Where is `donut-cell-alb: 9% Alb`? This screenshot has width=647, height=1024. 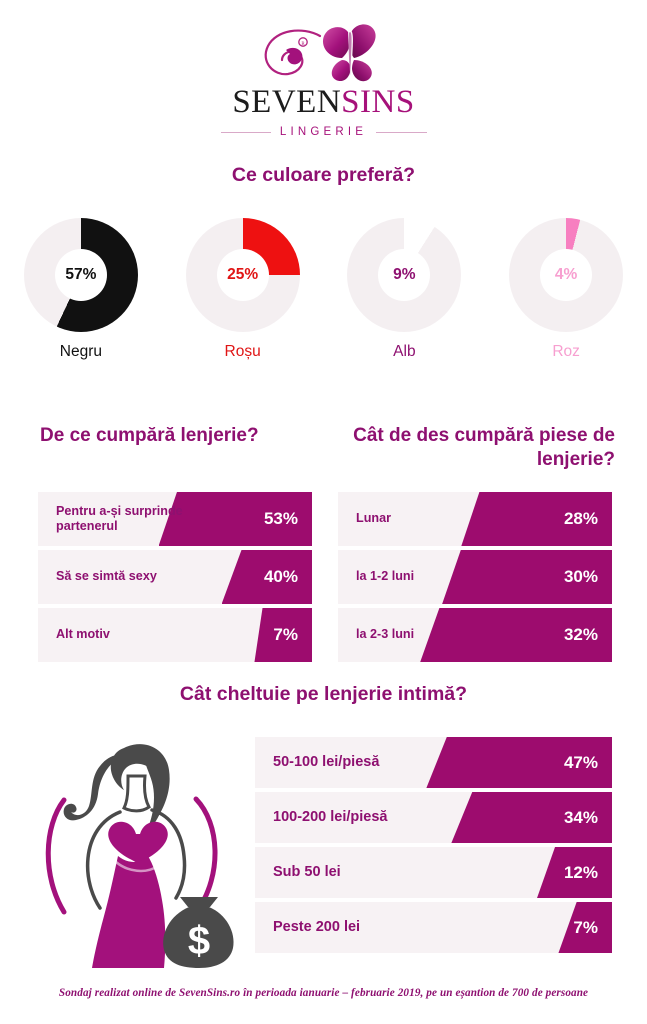 donut-cell-alb: 9% Alb is located at coordinates (405, 300).